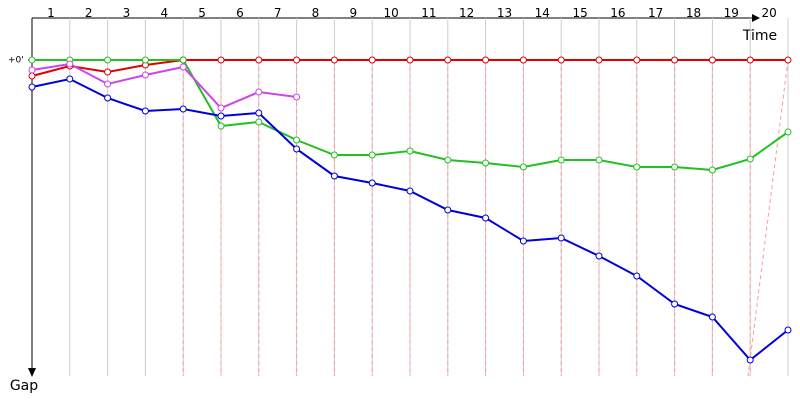 This screenshot has height=404, width=800. What do you see at coordinates (32, 372) in the screenshot?
I see `y-axis-arrow` at bounding box center [32, 372].